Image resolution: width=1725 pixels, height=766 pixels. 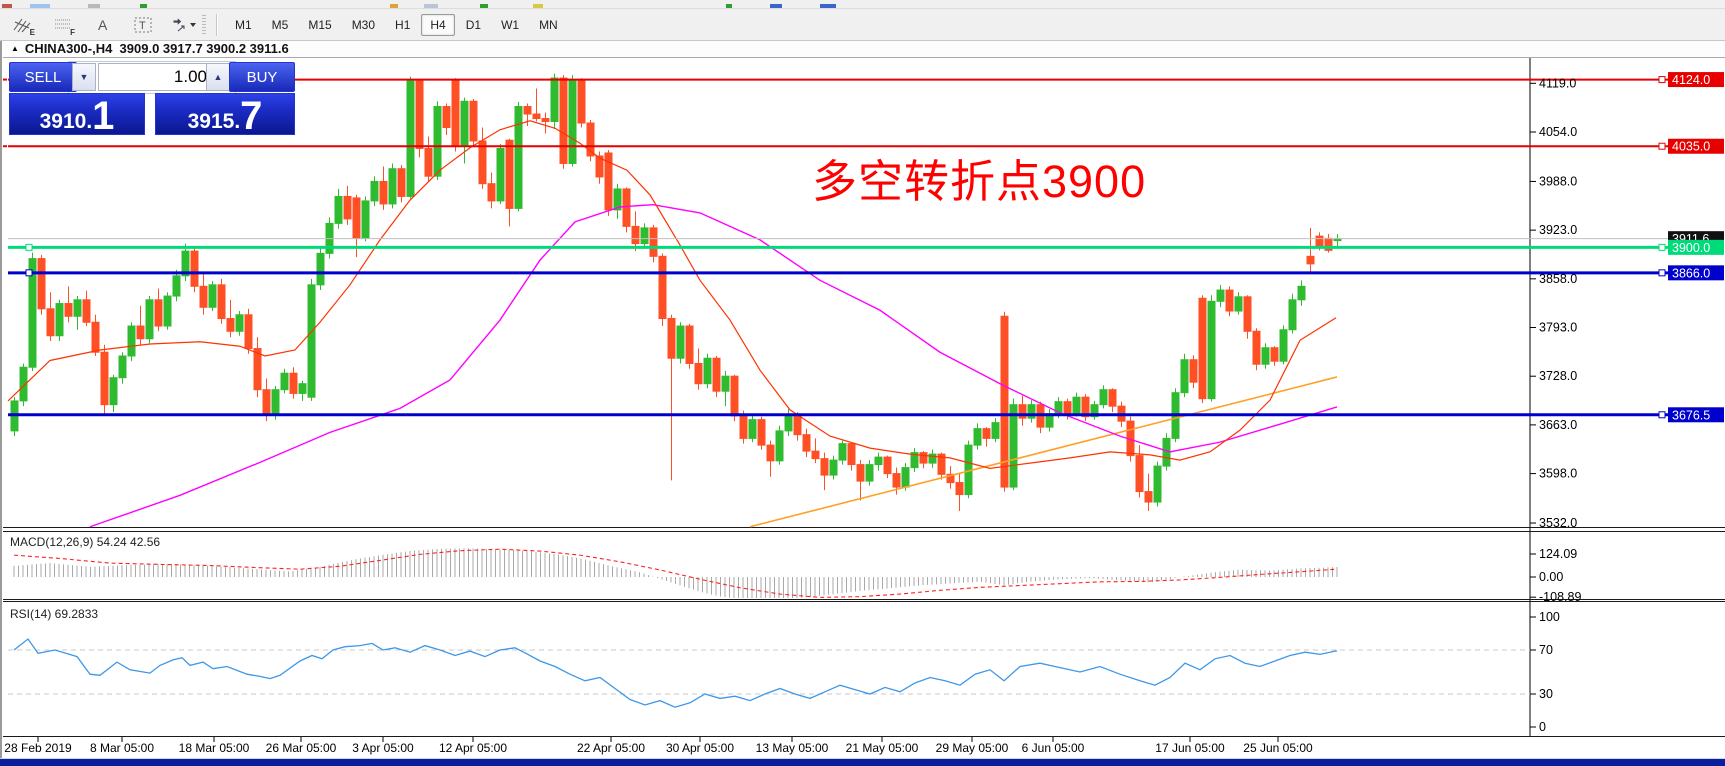 What do you see at coordinates (243, 25) in the screenshot?
I see `timeframe-button-M1: M1` at bounding box center [243, 25].